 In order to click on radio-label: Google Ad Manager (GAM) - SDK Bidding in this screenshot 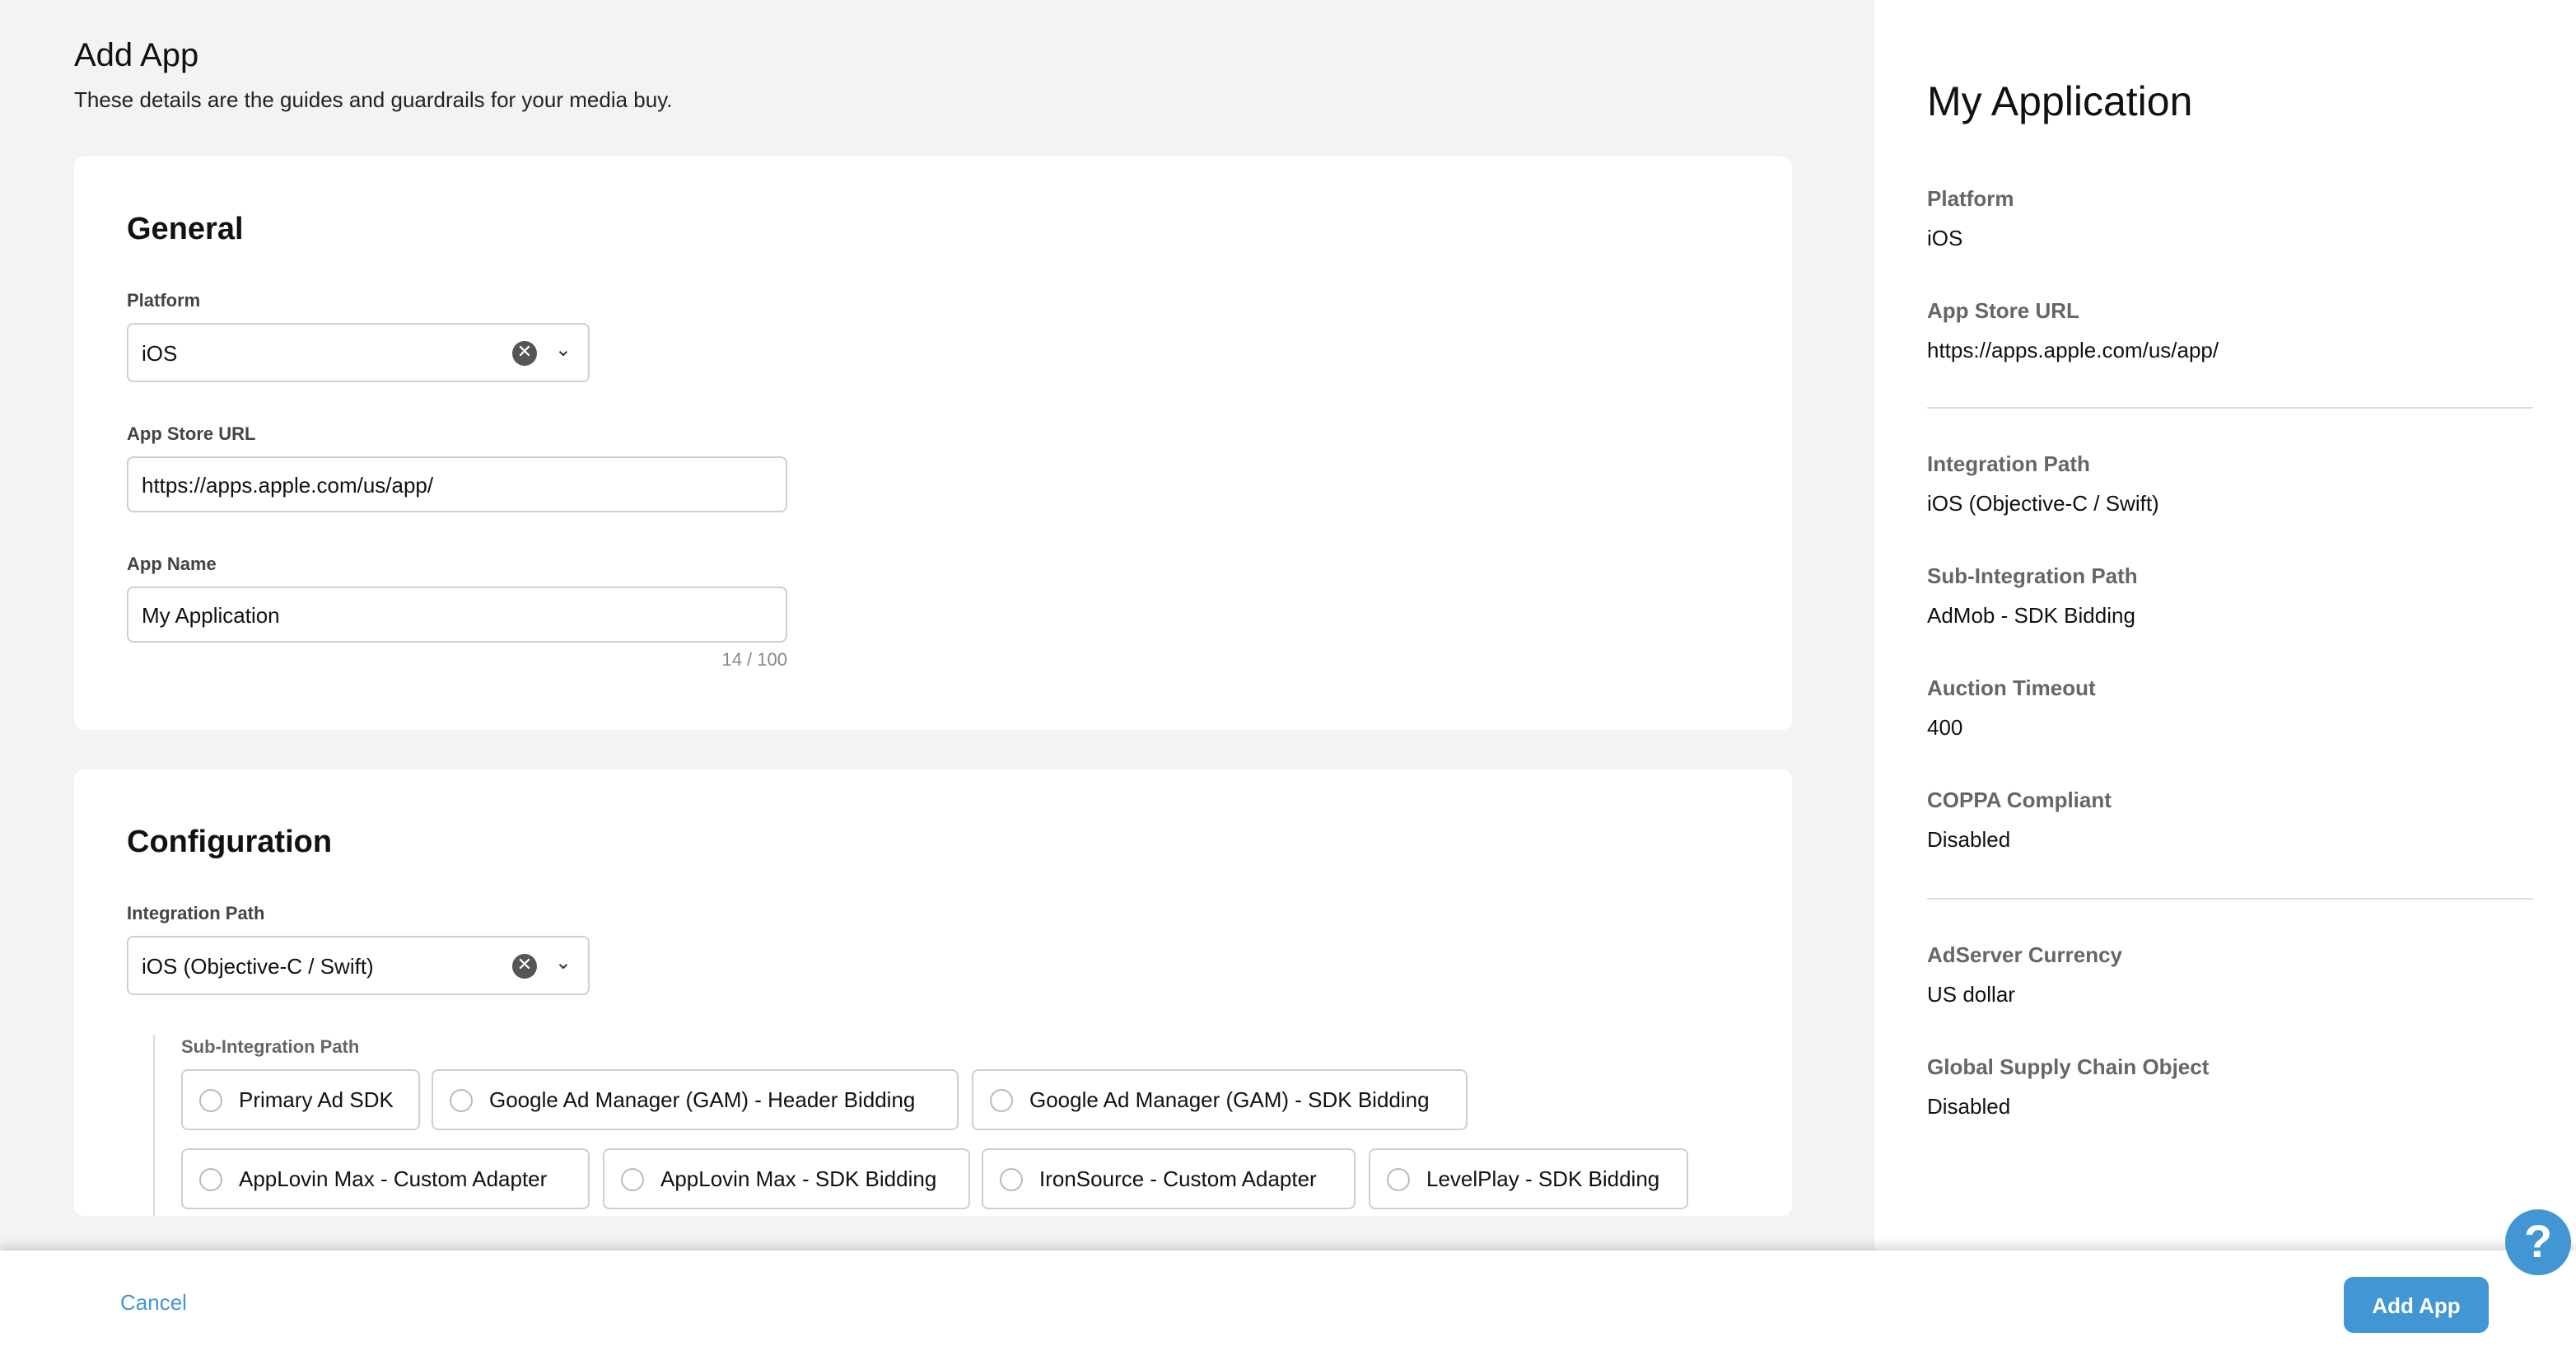, I will do `click(1229, 1099)`.